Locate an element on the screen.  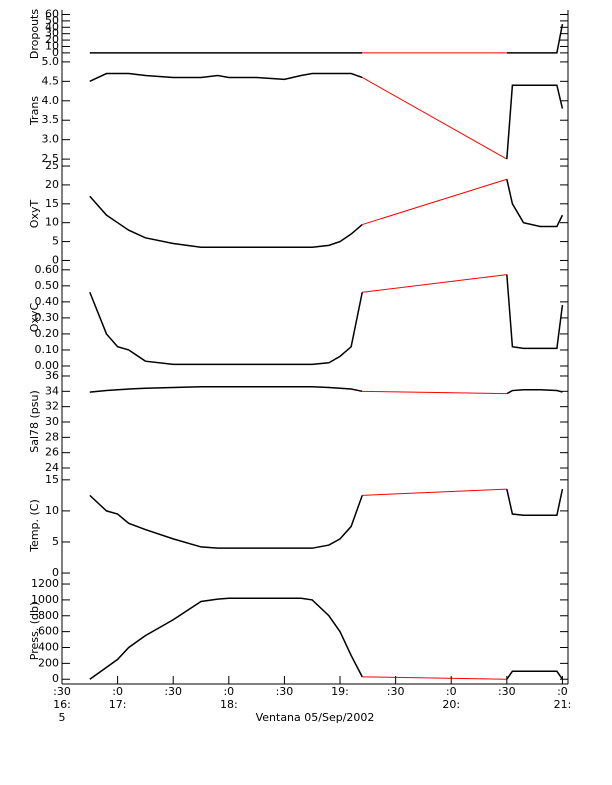
y-tick-label: 0.60 is located at coordinates (47, 269).